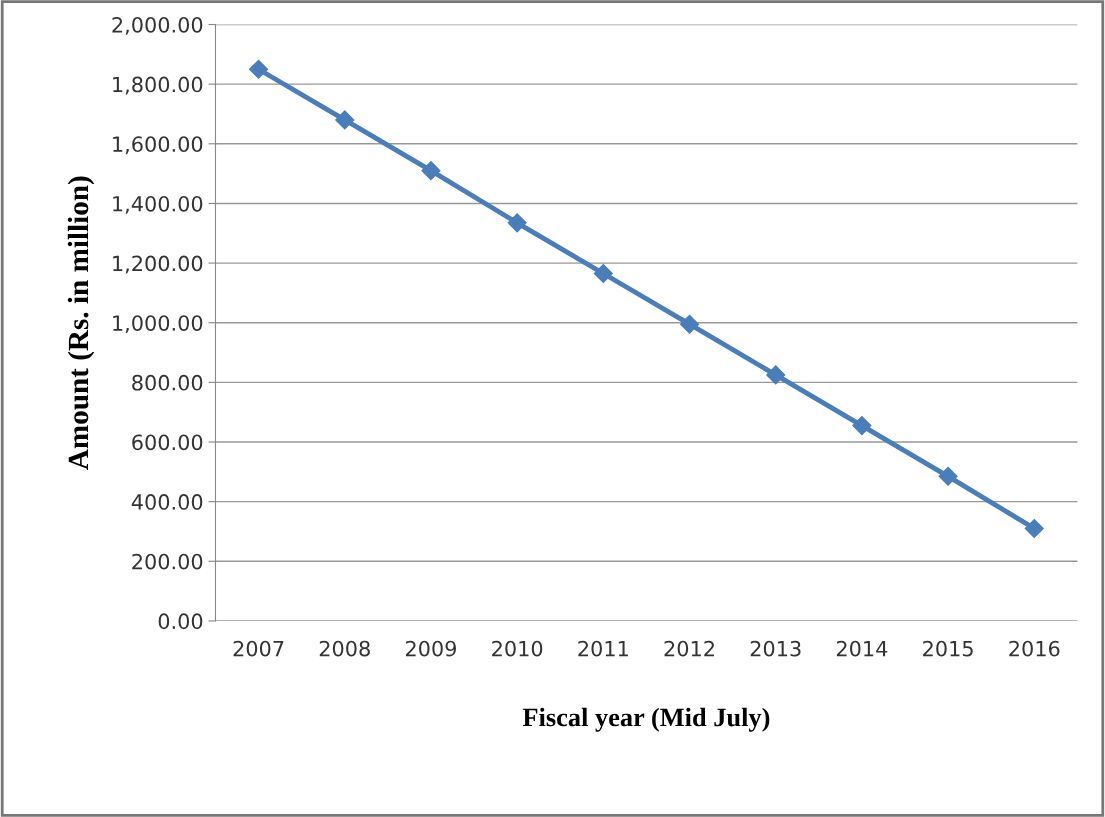  I want to click on x-tick-label: 2008, so click(344, 648).